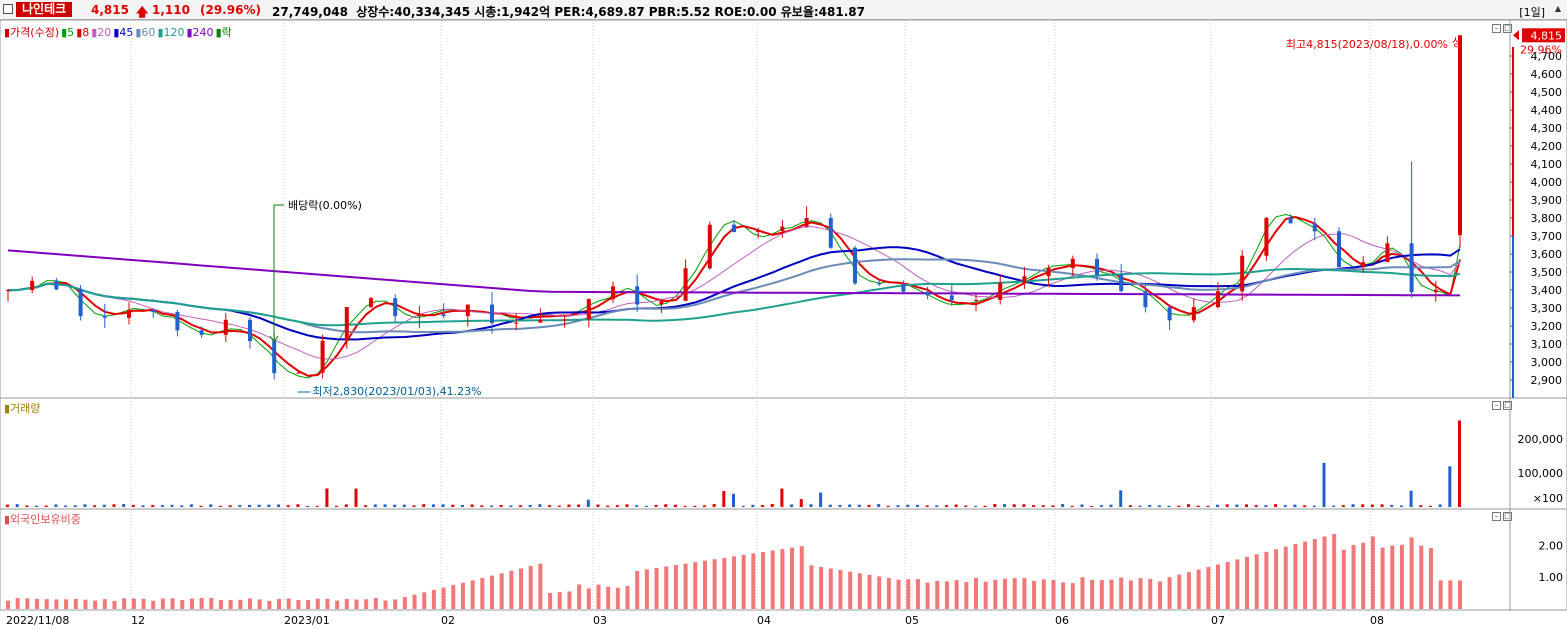 The image size is (1567, 630). What do you see at coordinates (44, 9) in the screenshot?
I see `stock-name-badge: 나인테크` at bounding box center [44, 9].